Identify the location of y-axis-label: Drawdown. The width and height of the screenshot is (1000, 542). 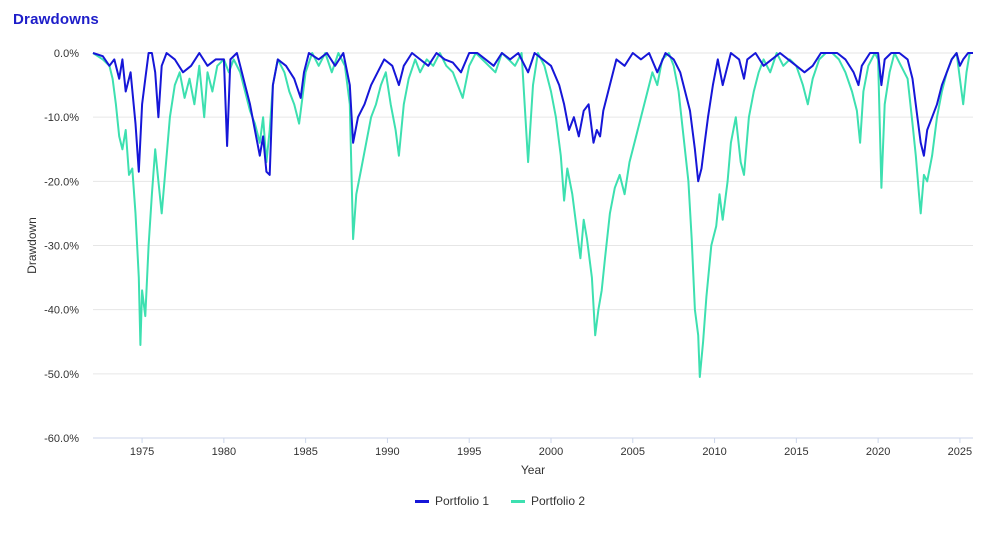
(32, 245).